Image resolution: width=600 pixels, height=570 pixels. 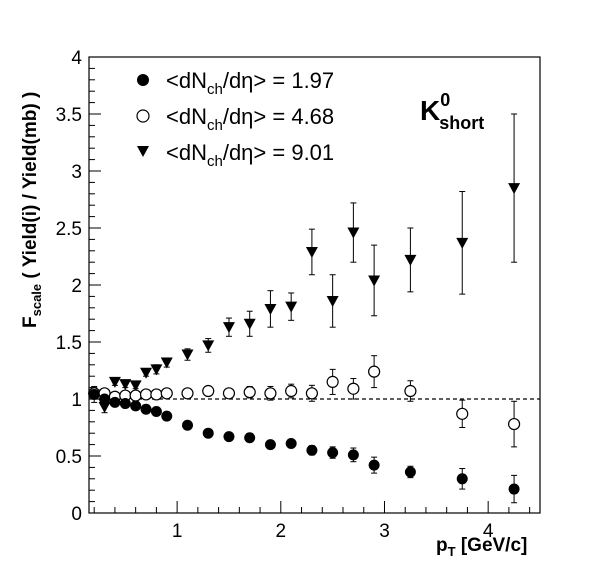 I want to click on x-tick-label: 1, so click(x=177, y=531).